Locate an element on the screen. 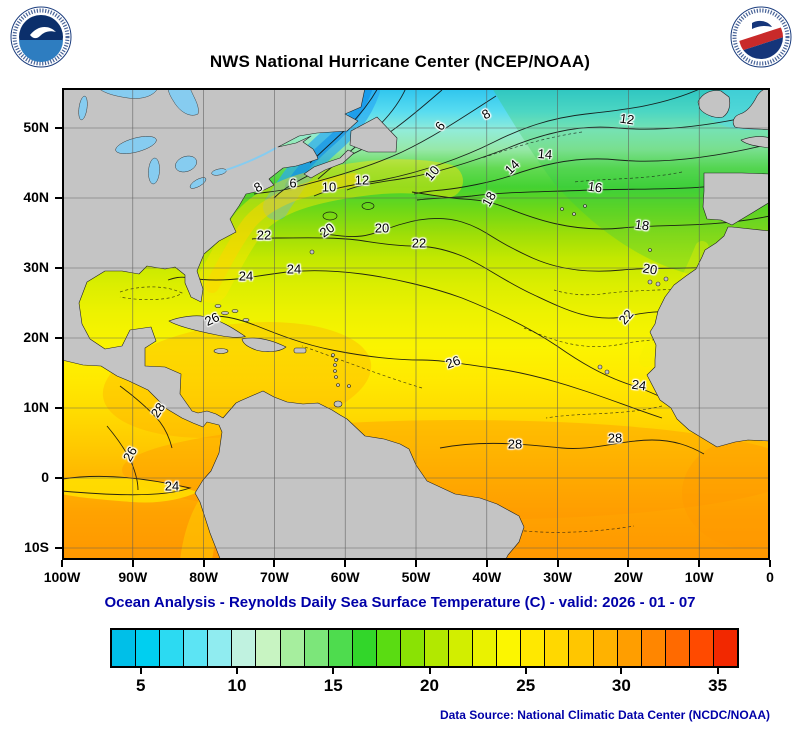 This screenshot has width=800, height=737. lon-tick-label: 80W is located at coordinates (203, 577).